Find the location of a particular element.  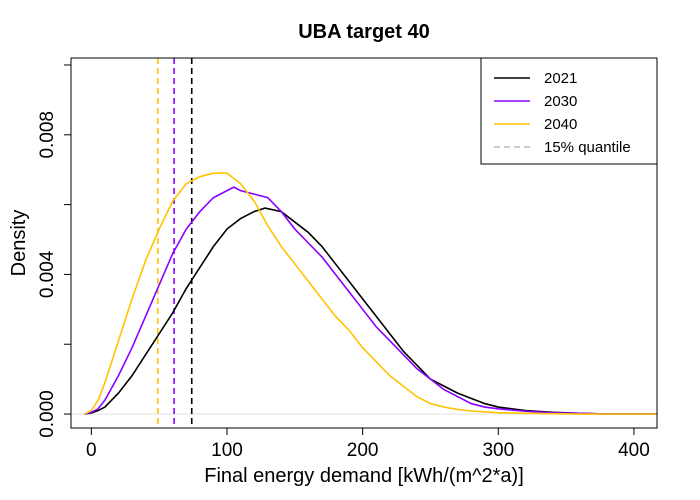

y-tick-label-0: 0.000 is located at coordinates (47, 414).